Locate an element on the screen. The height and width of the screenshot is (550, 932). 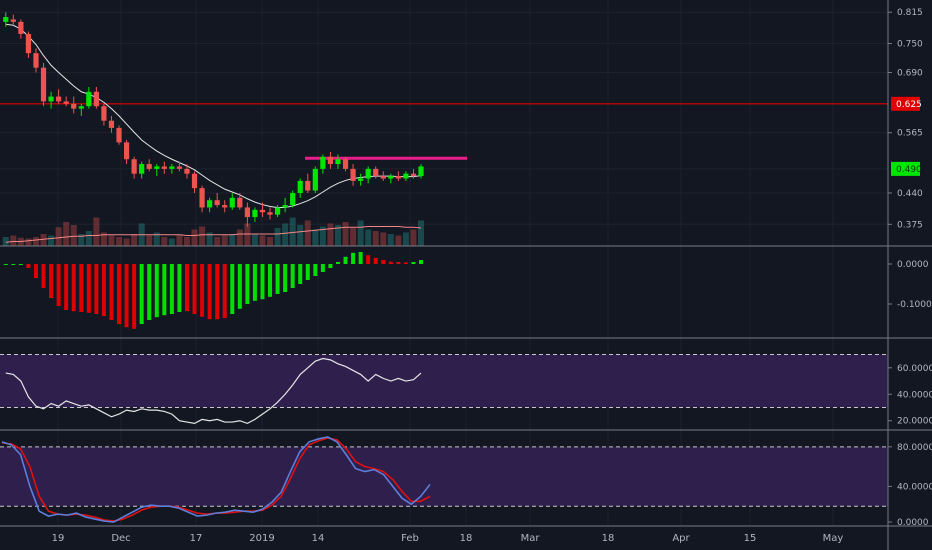
resistance-price-badge-label: 0.625 is located at coordinates (909, 105).